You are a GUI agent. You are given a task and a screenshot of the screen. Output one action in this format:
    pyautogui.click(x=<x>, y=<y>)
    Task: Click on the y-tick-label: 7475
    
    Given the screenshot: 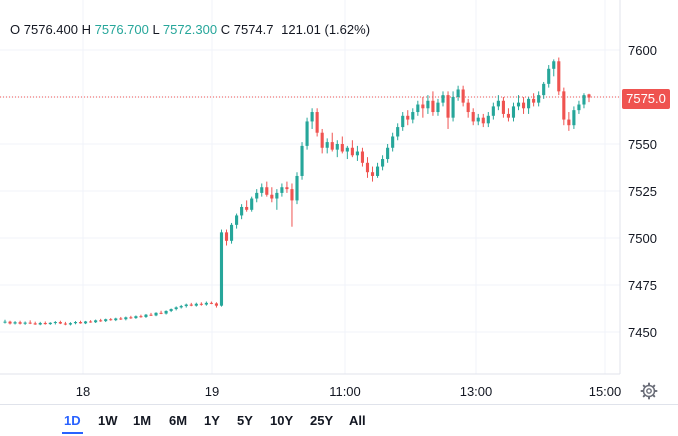 What is the action you would take?
    pyautogui.click(x=642, y=285)
    